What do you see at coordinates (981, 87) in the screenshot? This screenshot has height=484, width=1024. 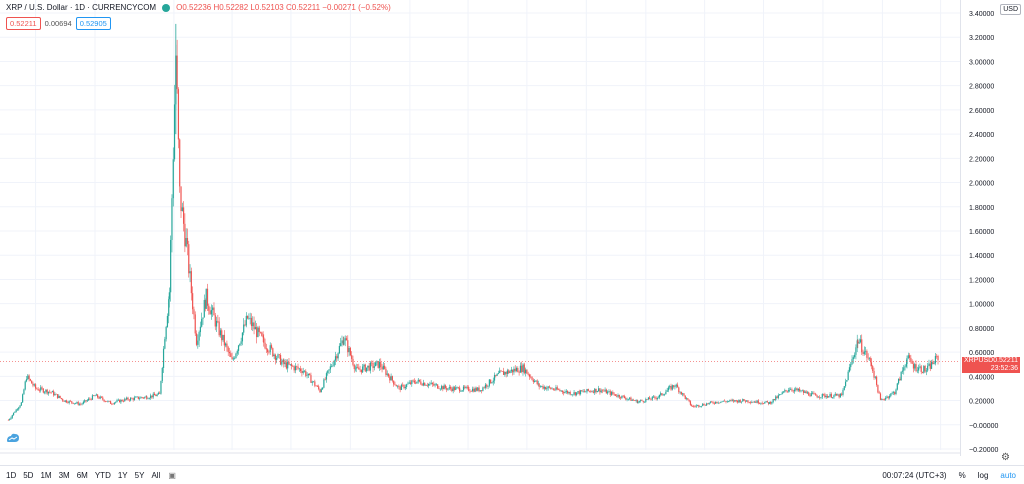 I see `y-tick-label: 2.80000` at bounding box center [981, 87].